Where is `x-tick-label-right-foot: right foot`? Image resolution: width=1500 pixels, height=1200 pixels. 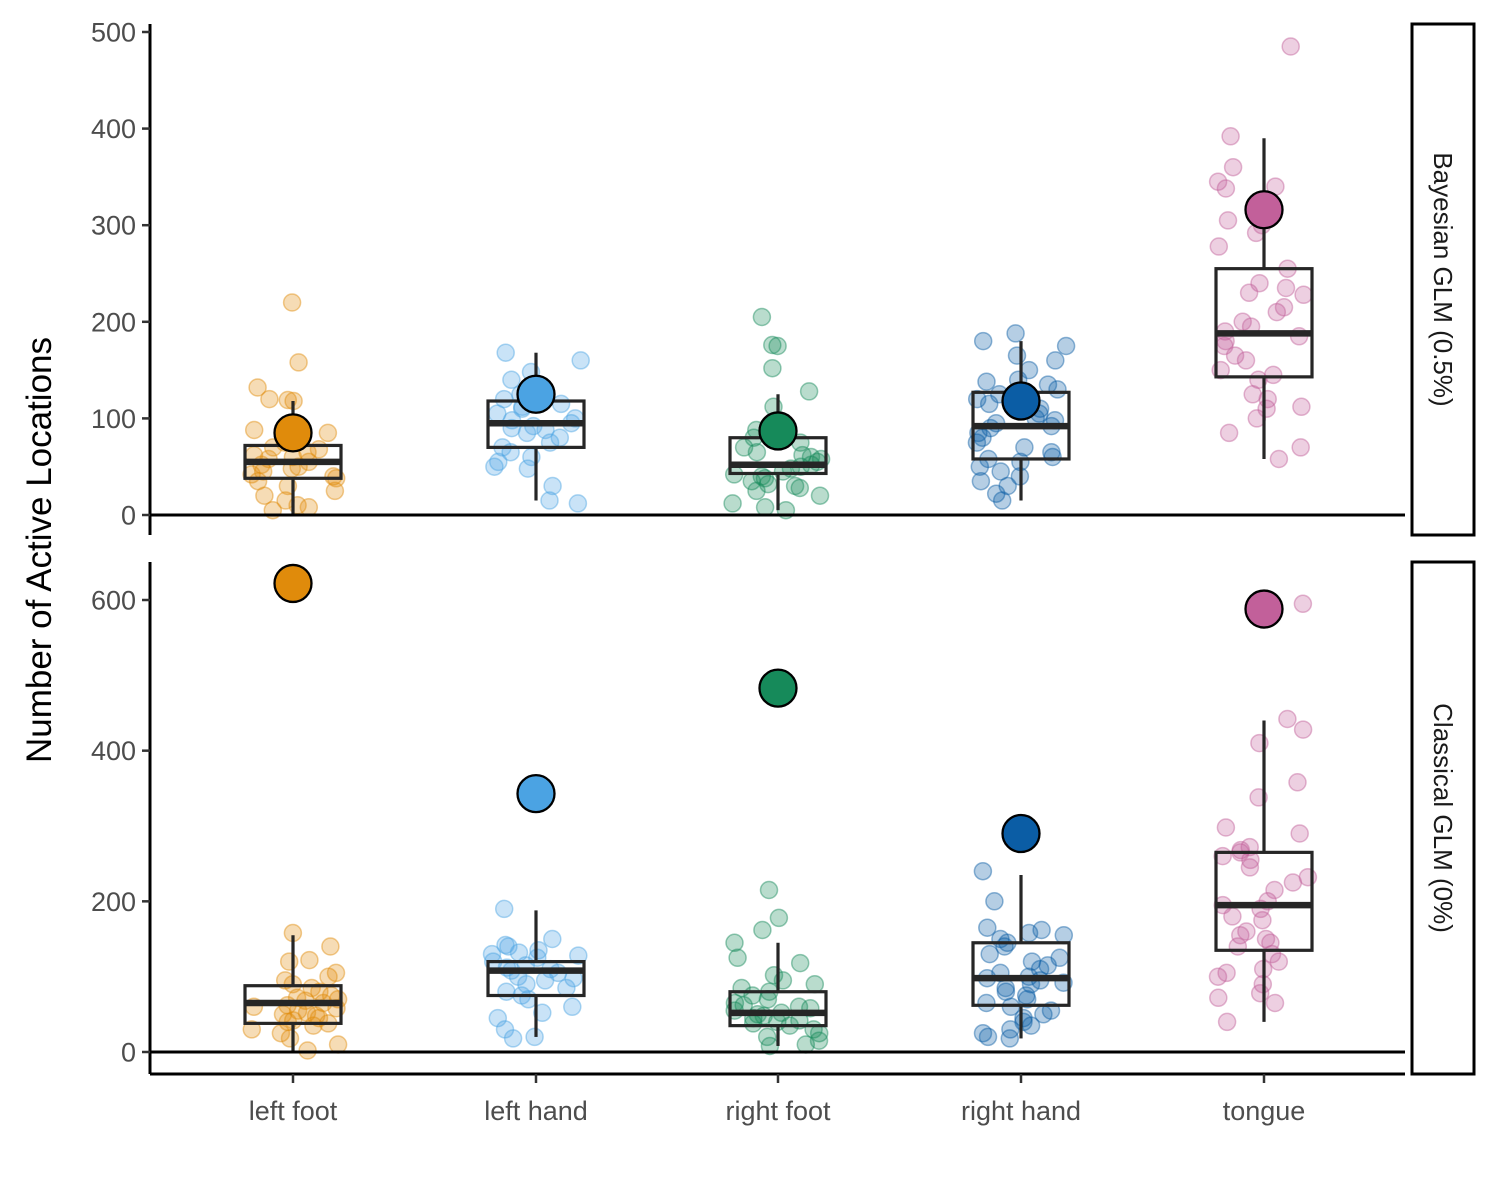
x-tick-label-right-foot: right foot is located at coordinates (778, 1111).